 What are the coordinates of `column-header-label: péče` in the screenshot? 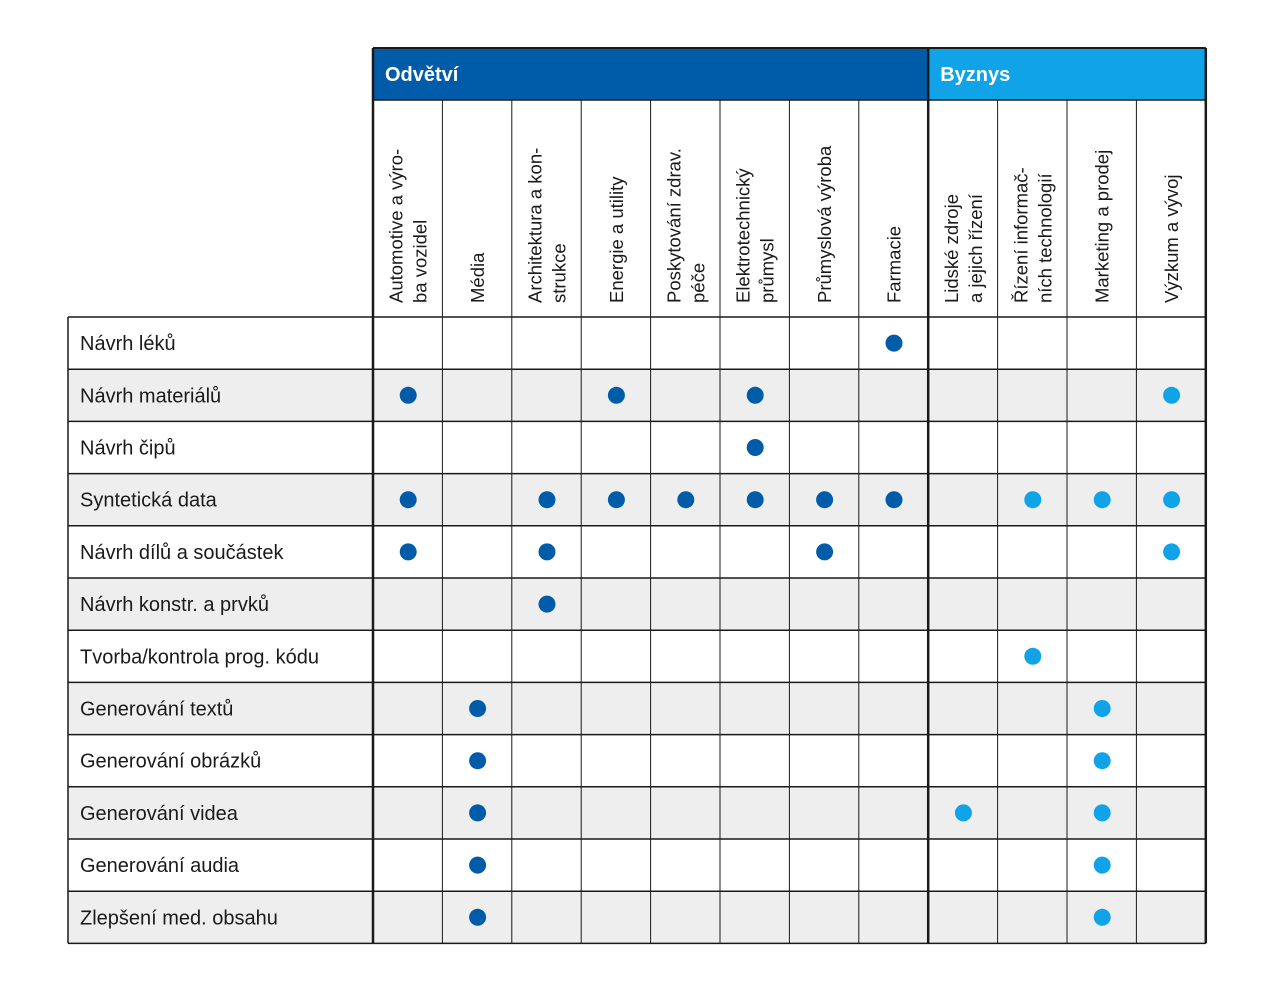 It's located at (697, 283).